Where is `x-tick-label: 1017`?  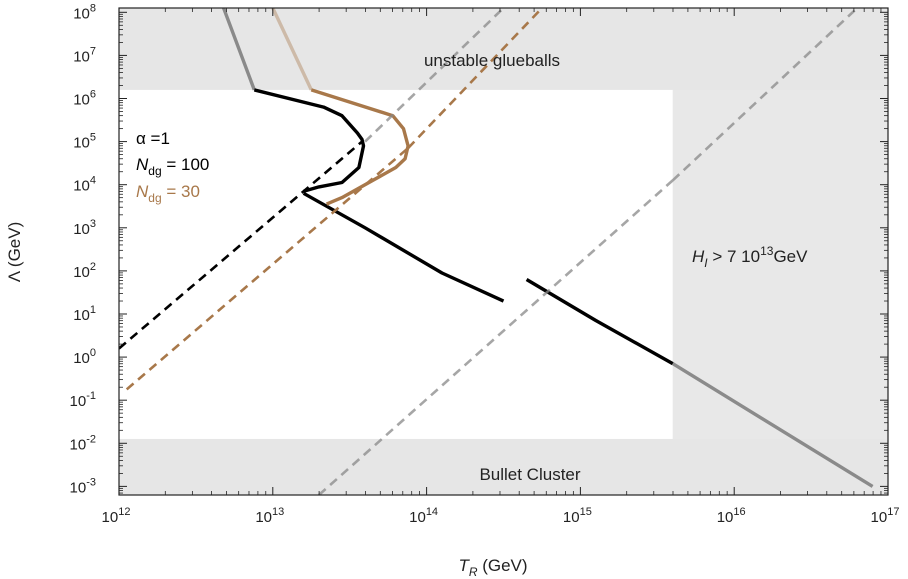 x-tick-label: 1017 is located at coordinates (885, 516).